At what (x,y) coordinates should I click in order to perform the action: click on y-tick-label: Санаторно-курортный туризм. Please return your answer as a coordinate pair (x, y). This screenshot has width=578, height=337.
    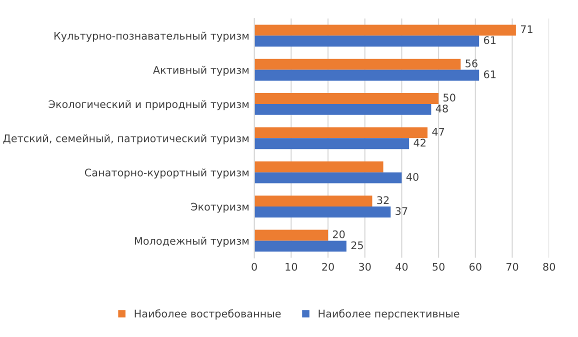
    Looking at the image, I should click on (166, 173).